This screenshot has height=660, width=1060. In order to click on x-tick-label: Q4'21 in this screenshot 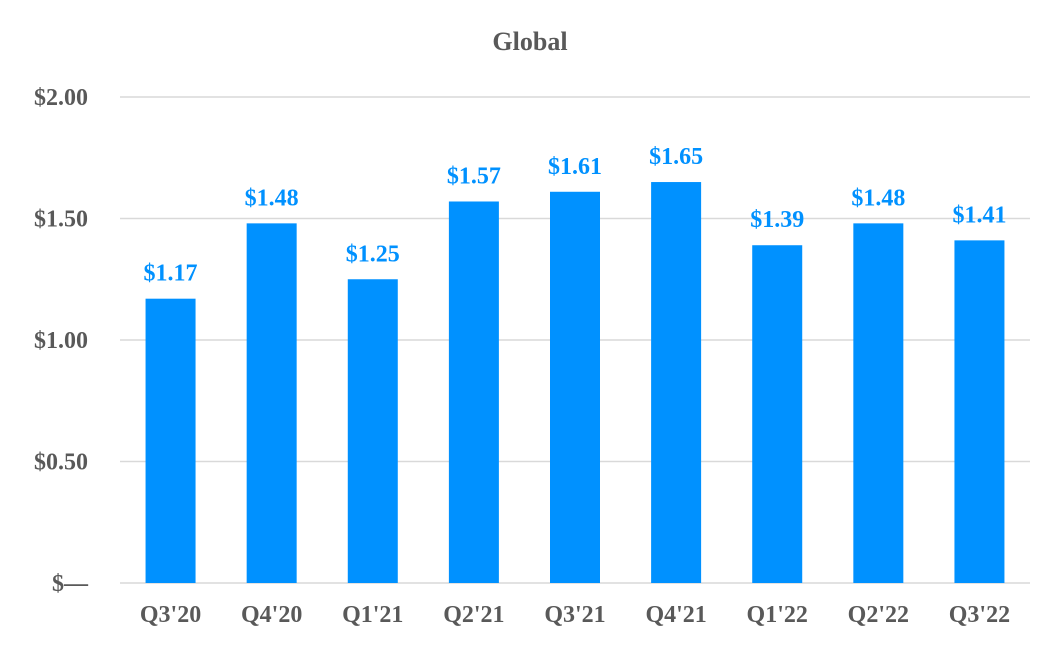, I will do `click(675, 615)`.